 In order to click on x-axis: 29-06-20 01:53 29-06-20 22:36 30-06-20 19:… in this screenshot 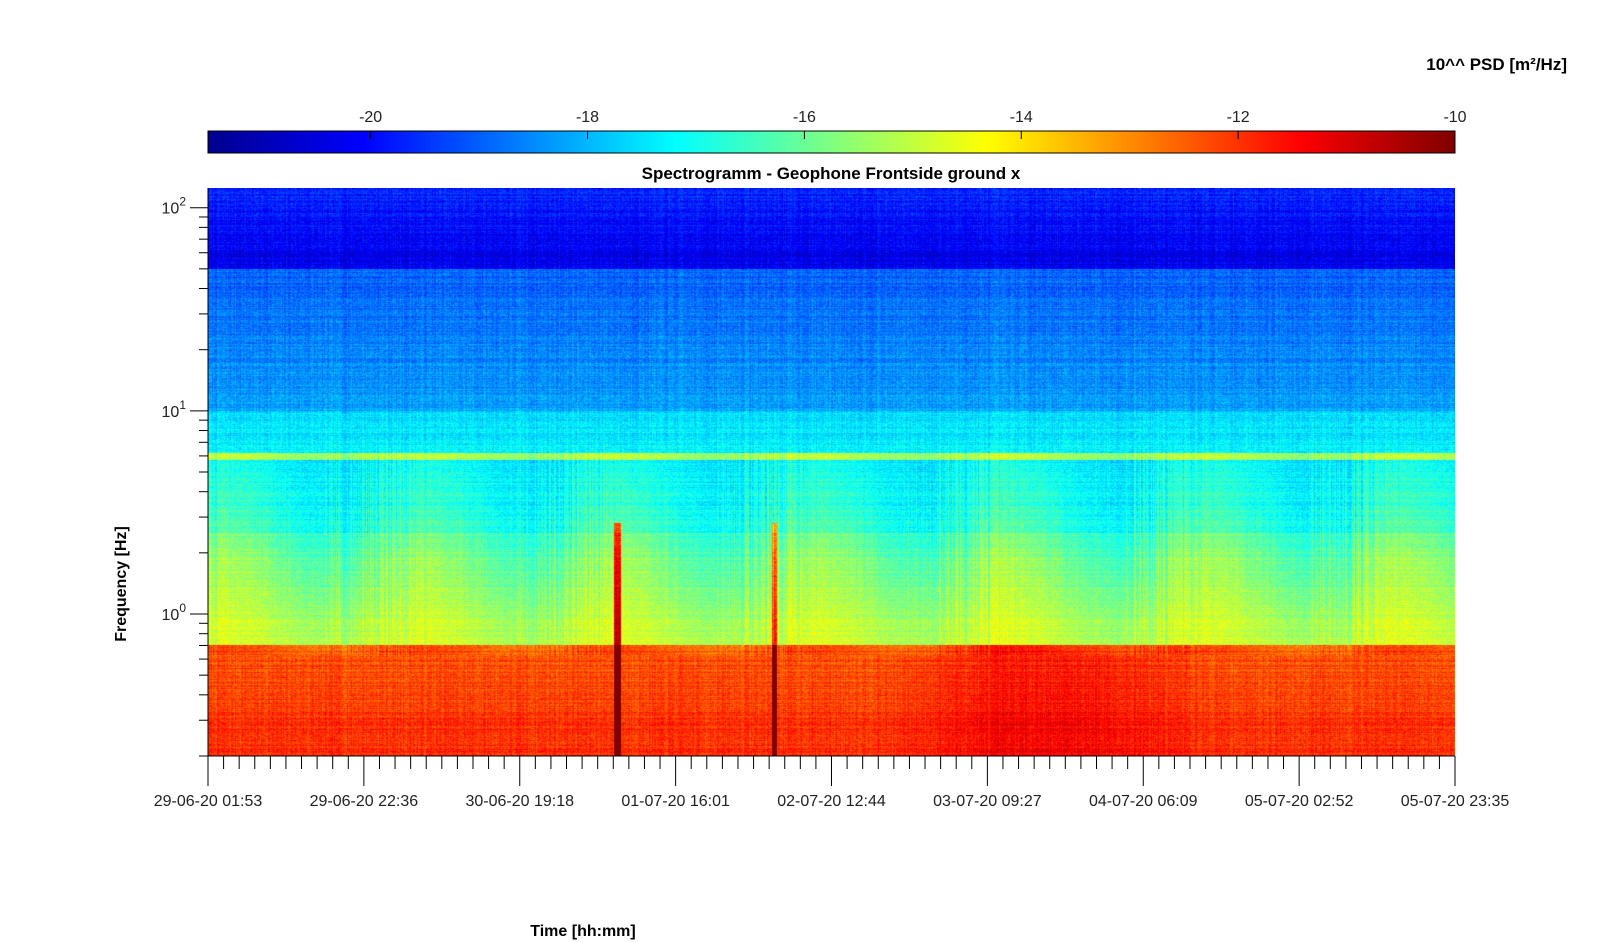, I will do `click(832, 782)`.